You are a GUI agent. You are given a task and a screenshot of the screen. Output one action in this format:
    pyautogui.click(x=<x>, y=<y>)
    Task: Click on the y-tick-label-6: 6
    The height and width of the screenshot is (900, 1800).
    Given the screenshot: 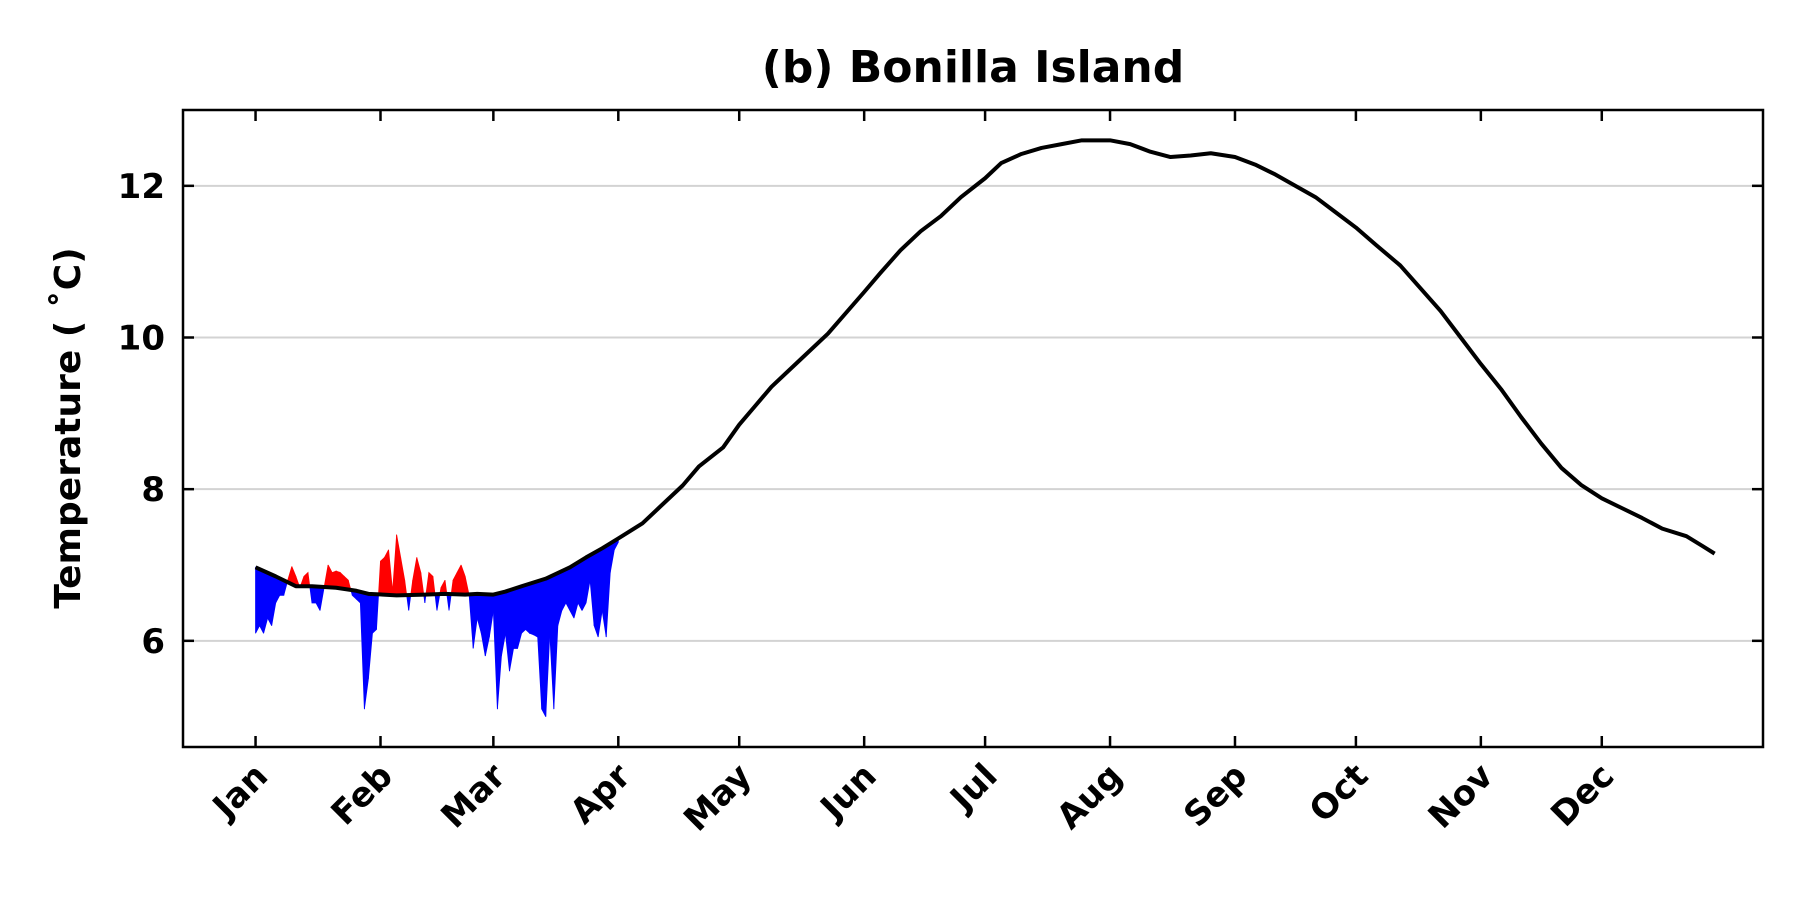 What is the action you would take?
    pyautogui.click(x=153, y=642)
    